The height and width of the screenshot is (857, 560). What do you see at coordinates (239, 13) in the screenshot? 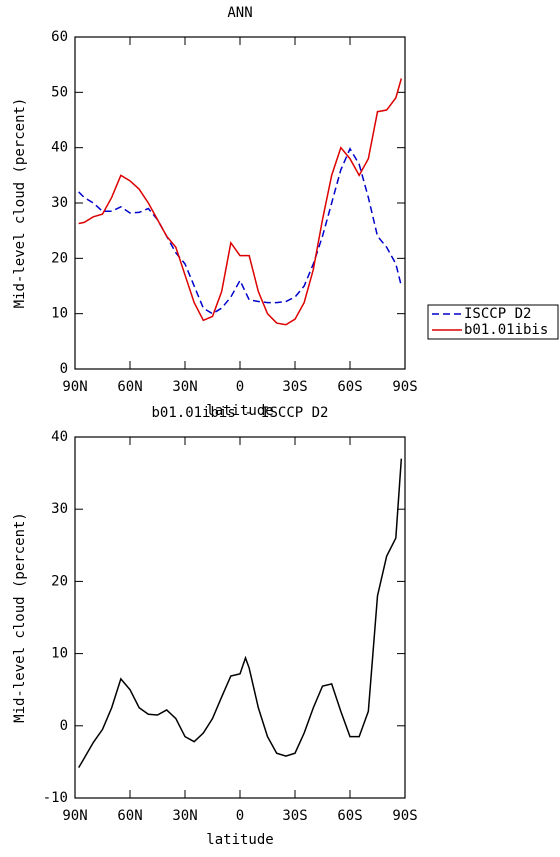
I see `chart-title: ANN` at bounding box center [239, 13].